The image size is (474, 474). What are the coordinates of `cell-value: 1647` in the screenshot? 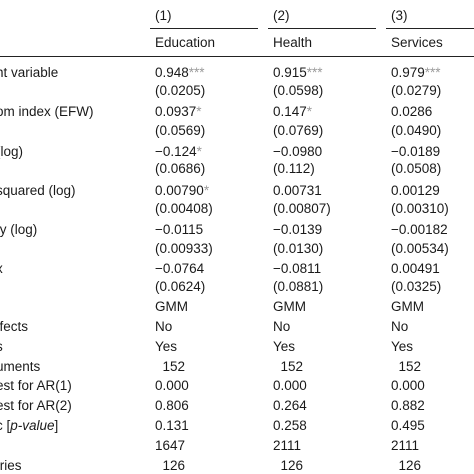 It's located at (170, 445).